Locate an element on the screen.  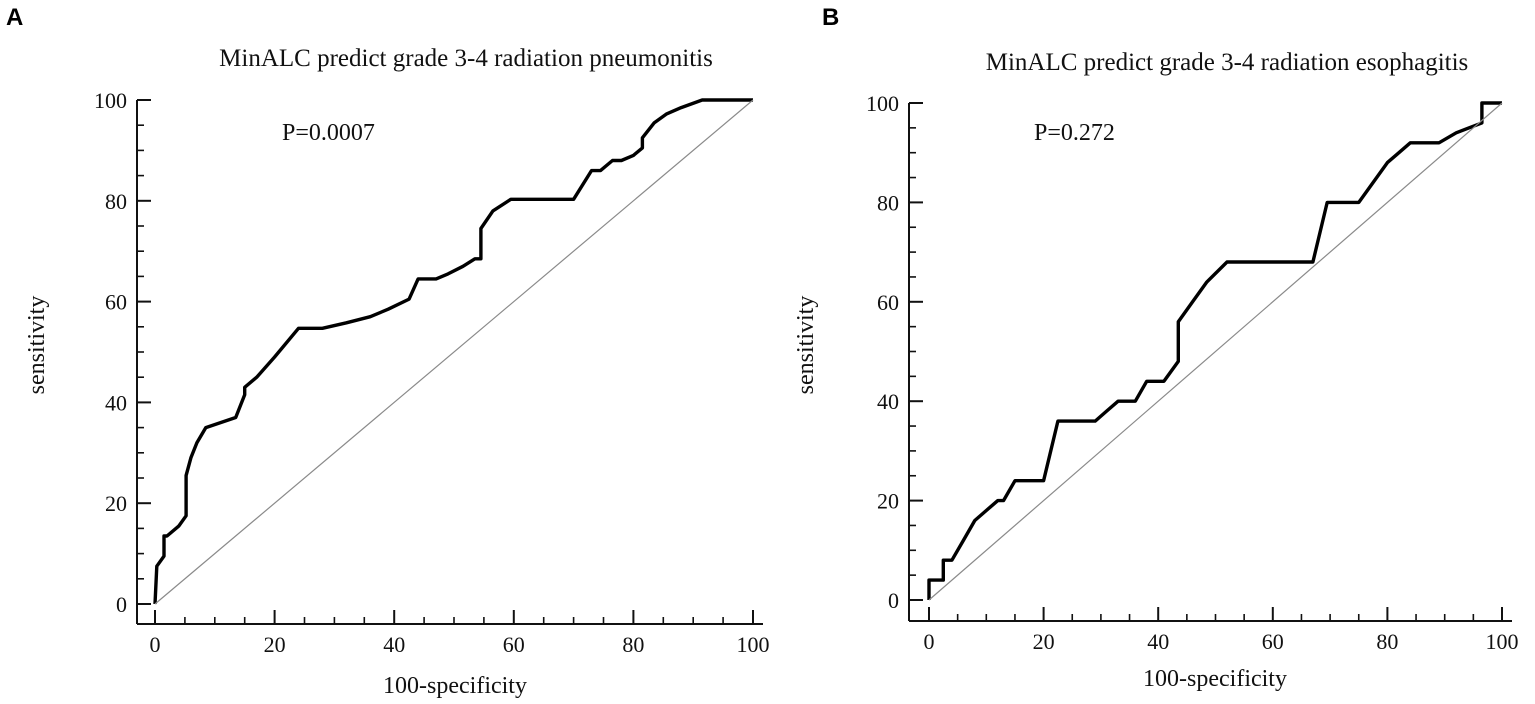
y-axis-label-a: sensitivity is located at coordinates (37, 345).